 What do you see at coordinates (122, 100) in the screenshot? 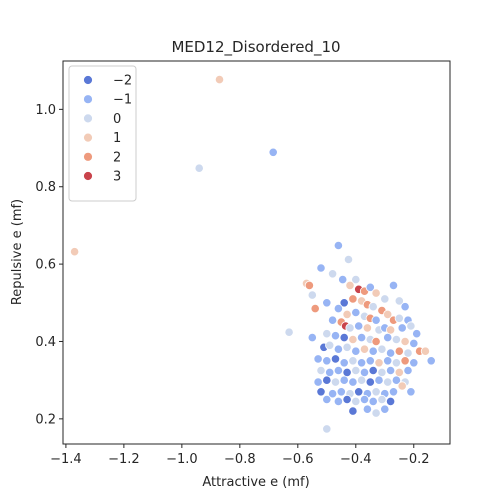
I see `legend-label: −1` at bounding box center [122, 100].